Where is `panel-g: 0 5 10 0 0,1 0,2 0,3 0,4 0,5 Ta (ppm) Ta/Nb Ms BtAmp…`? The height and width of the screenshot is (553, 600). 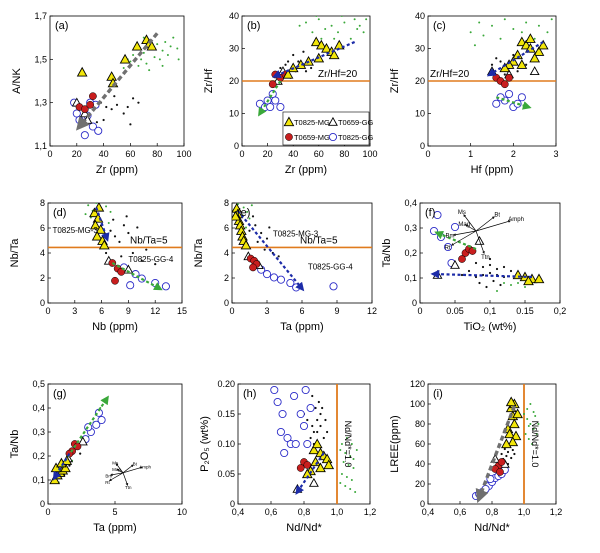 panel-g: 0 5 10 0 0,1 0,2 0,3 0,4 0,5 Ta (ppm) Ta/Nb Ms BtAmp… is located at coordinates (98, 456).